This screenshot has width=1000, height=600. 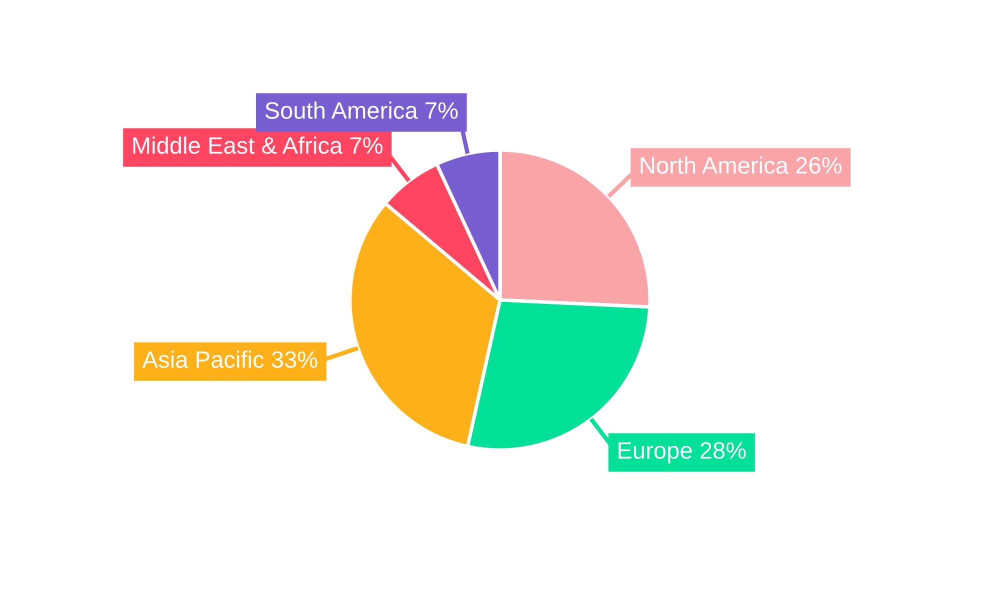 I want to click on slice-label: South America 7%, so click(x=361, y=110).